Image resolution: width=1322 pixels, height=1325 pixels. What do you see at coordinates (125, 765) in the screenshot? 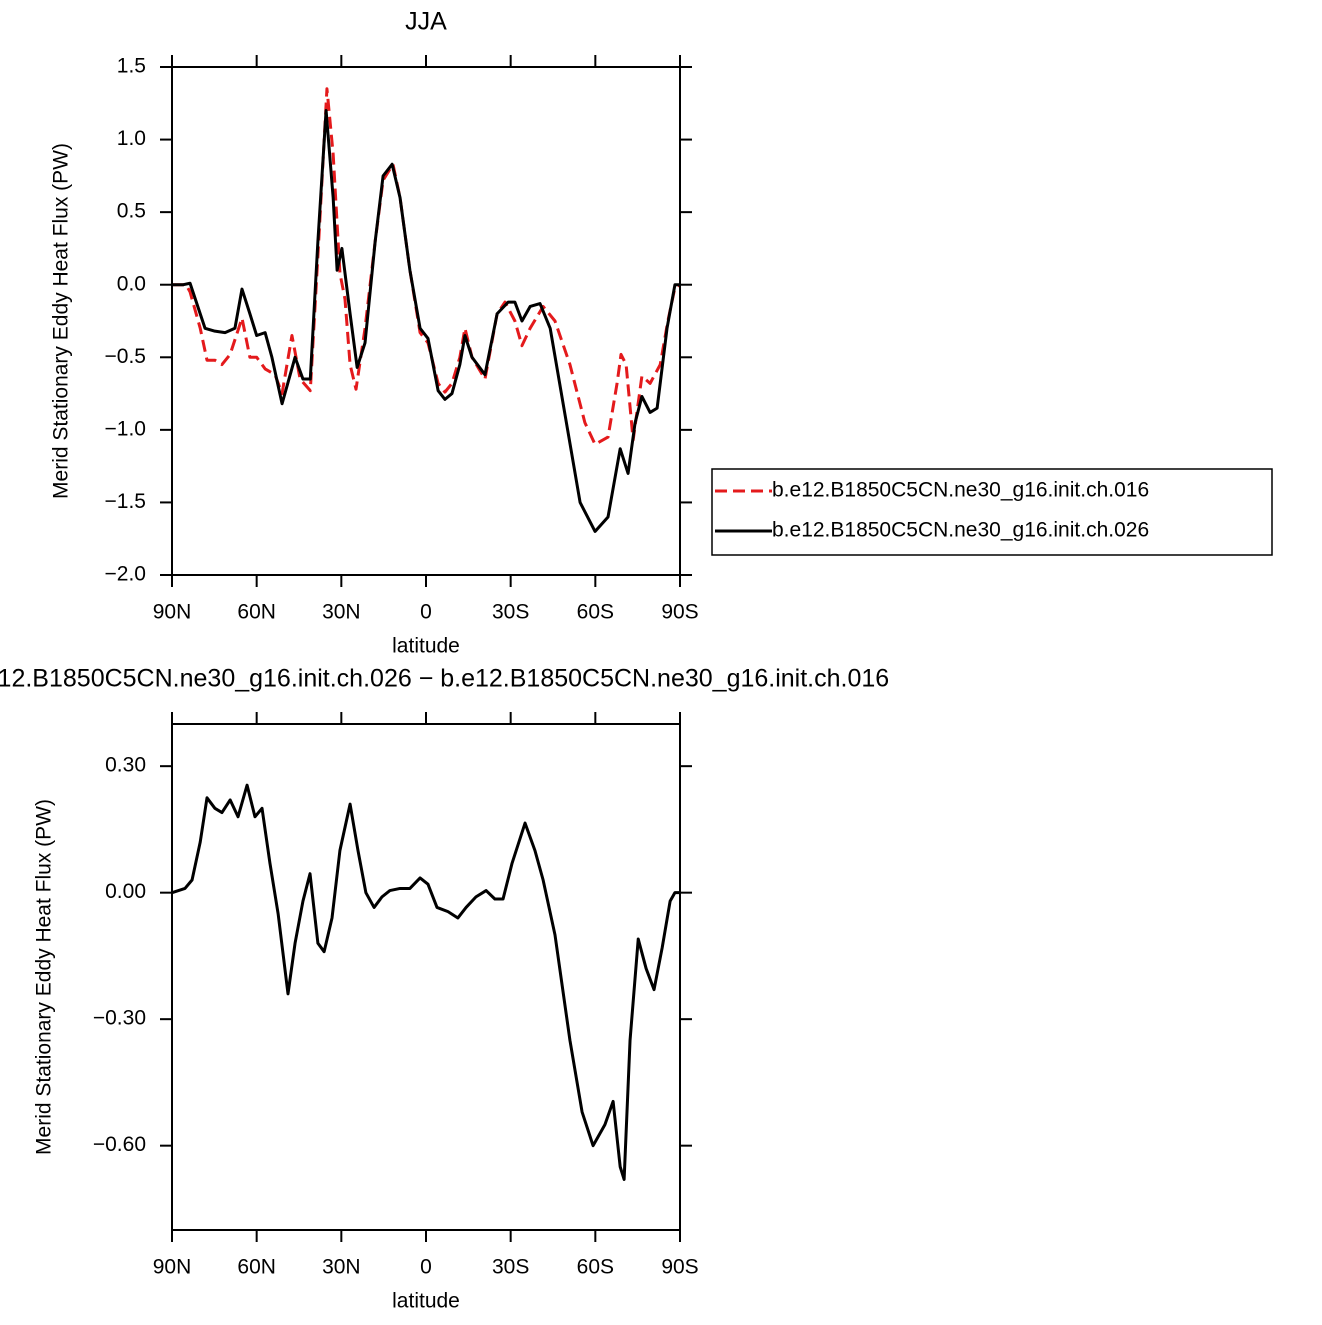
I see `y-tick-label: 0.30` at bounding box center [125, 765].